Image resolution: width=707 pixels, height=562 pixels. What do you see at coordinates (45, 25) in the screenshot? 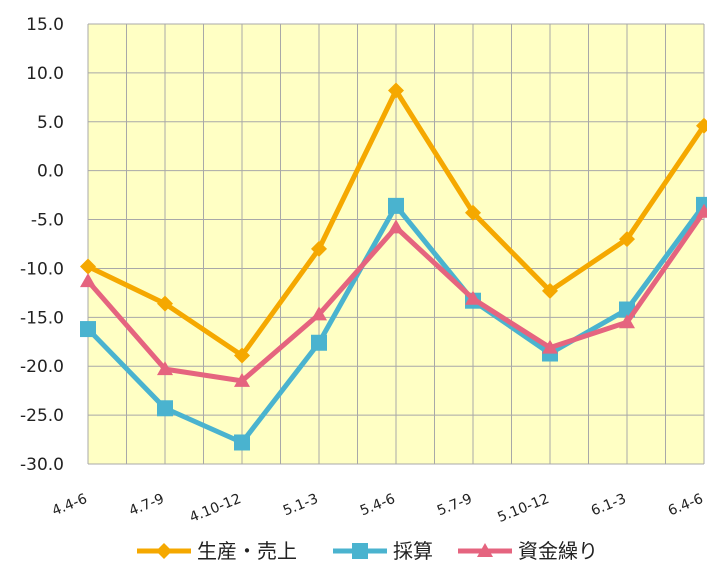
I see `y-tick-label: 15.0` at bounding box center [45, 25].